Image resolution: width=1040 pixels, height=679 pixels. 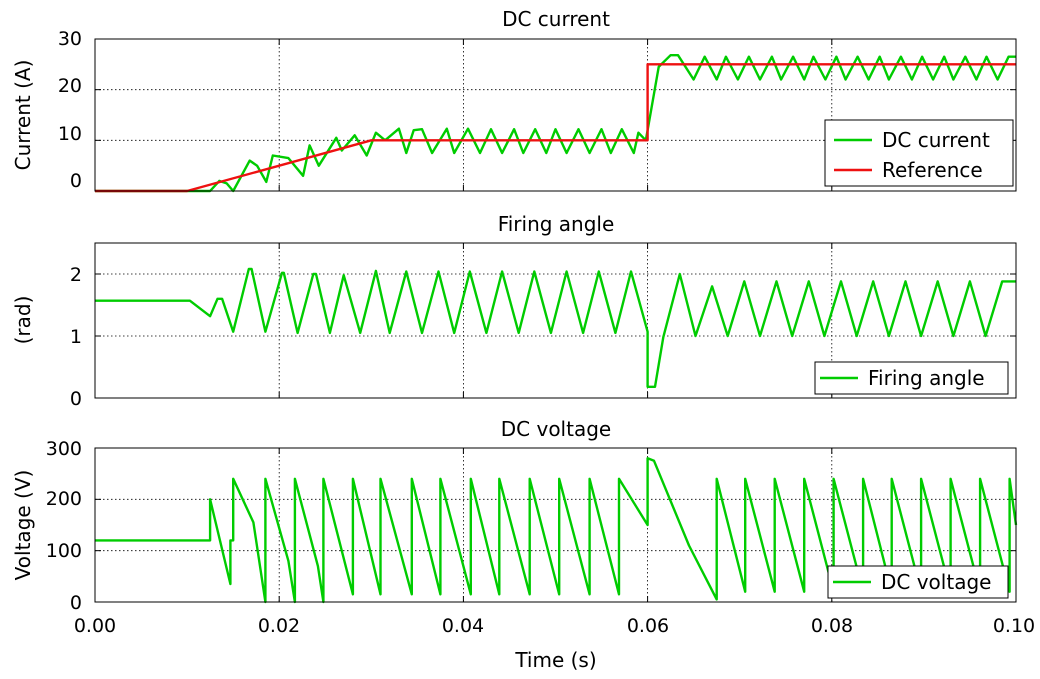 What do you see at coordinates (554, 626) in the screenshot?
I see `x-tick-labels: 0.00 0.02 0.04 0.06 0.08 0.10` at bounding box center [554, 626].